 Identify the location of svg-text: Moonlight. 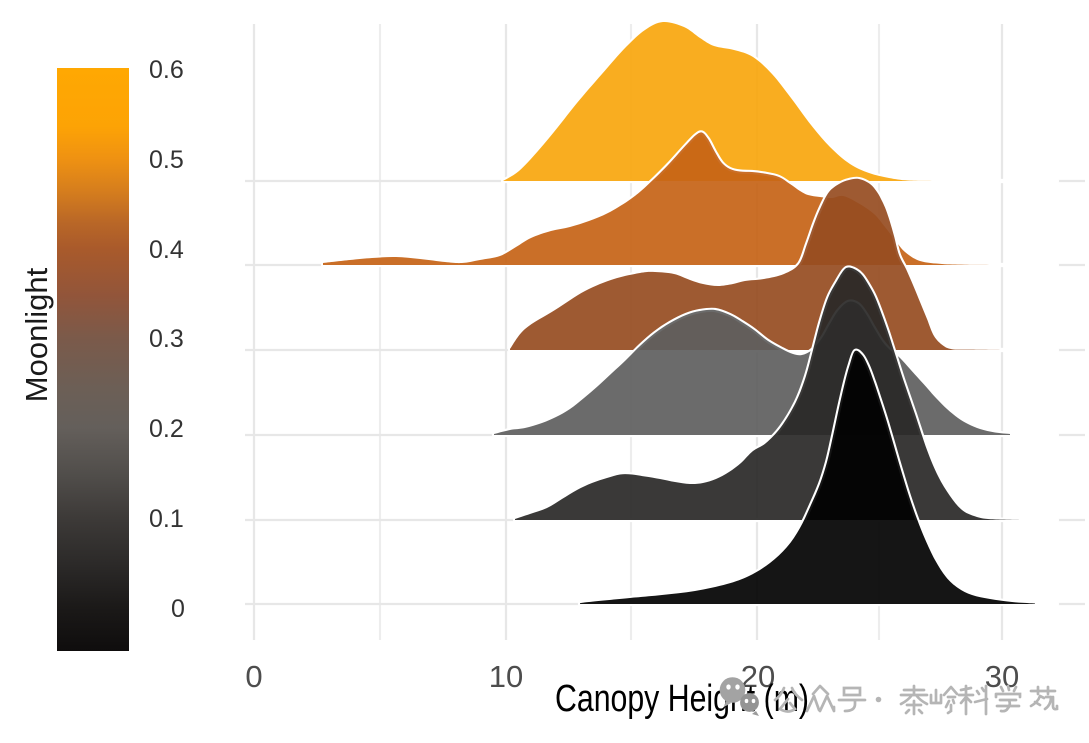
(36, 334).